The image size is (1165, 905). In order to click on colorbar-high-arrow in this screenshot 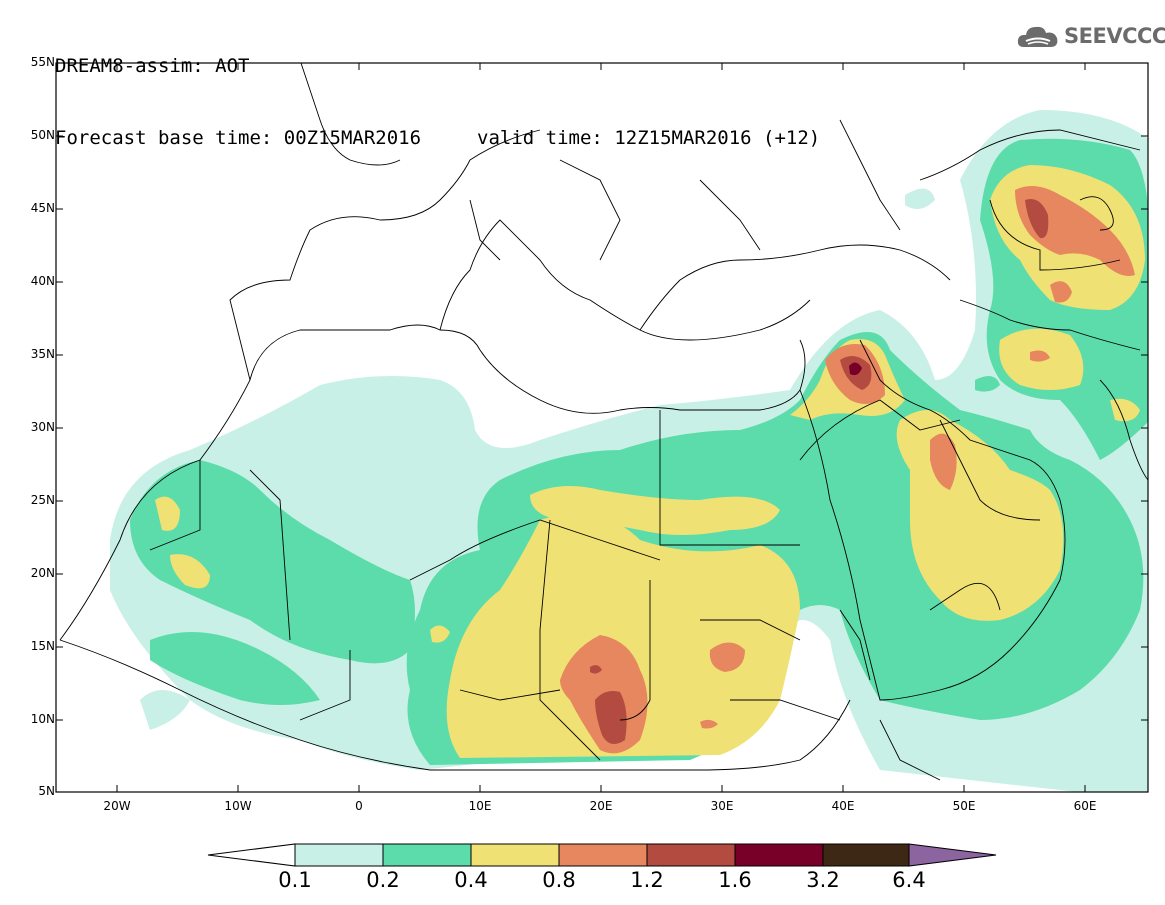, I will do `click(952, 855)`.